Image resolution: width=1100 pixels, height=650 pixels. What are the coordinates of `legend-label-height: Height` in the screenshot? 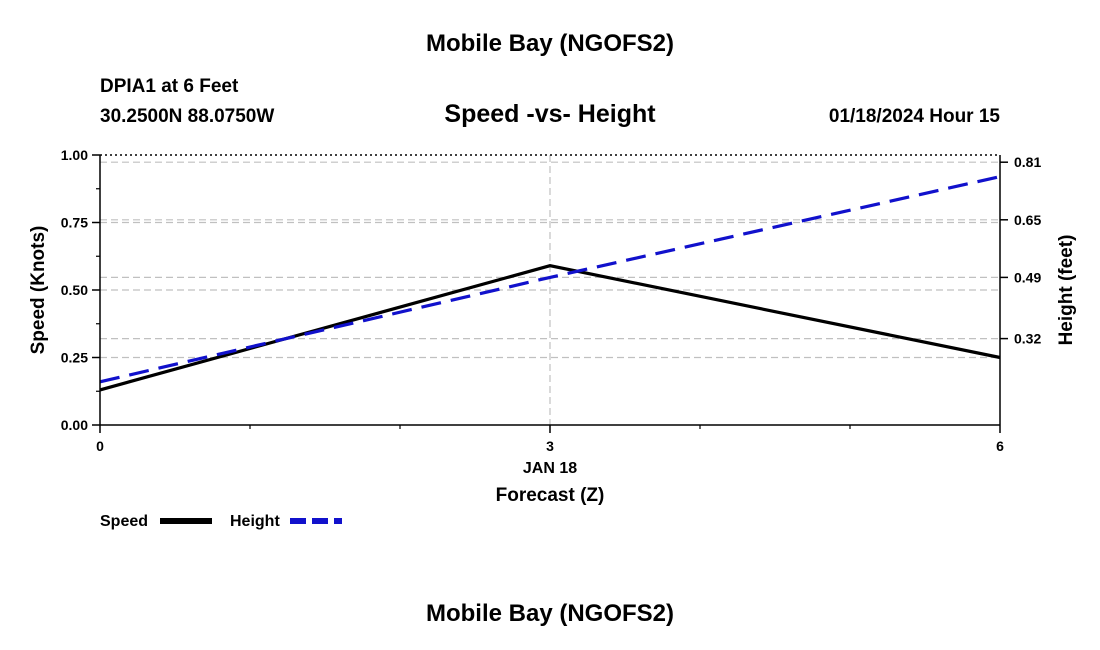 It's located at (255, 521).